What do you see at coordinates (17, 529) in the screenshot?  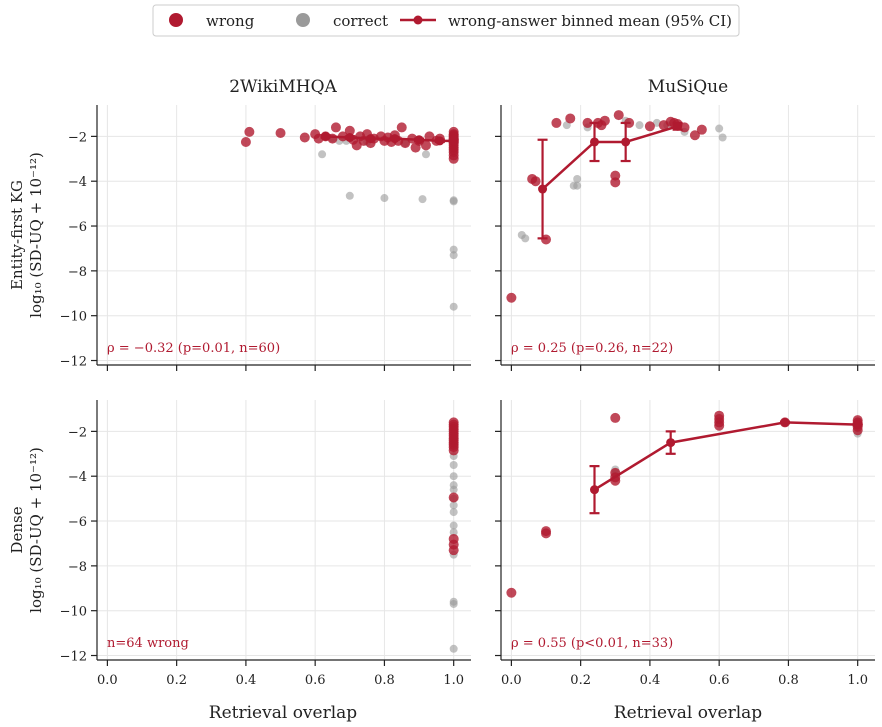 I see `row-label-dense-line1: Dense` at bounding box center [17, 529].